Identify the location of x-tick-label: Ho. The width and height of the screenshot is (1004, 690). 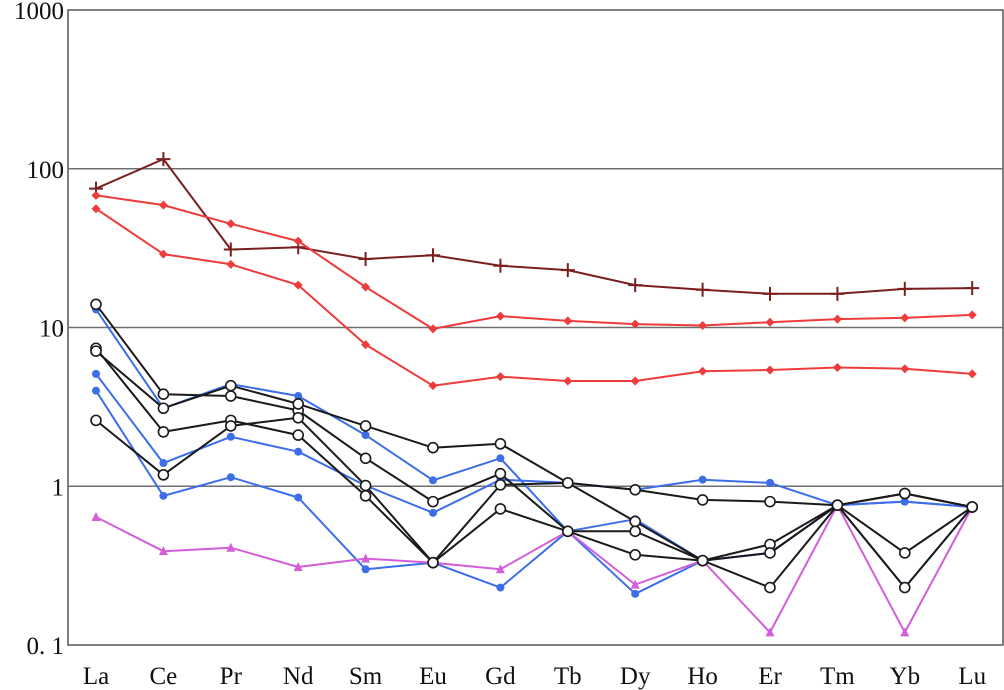
(702, 676).